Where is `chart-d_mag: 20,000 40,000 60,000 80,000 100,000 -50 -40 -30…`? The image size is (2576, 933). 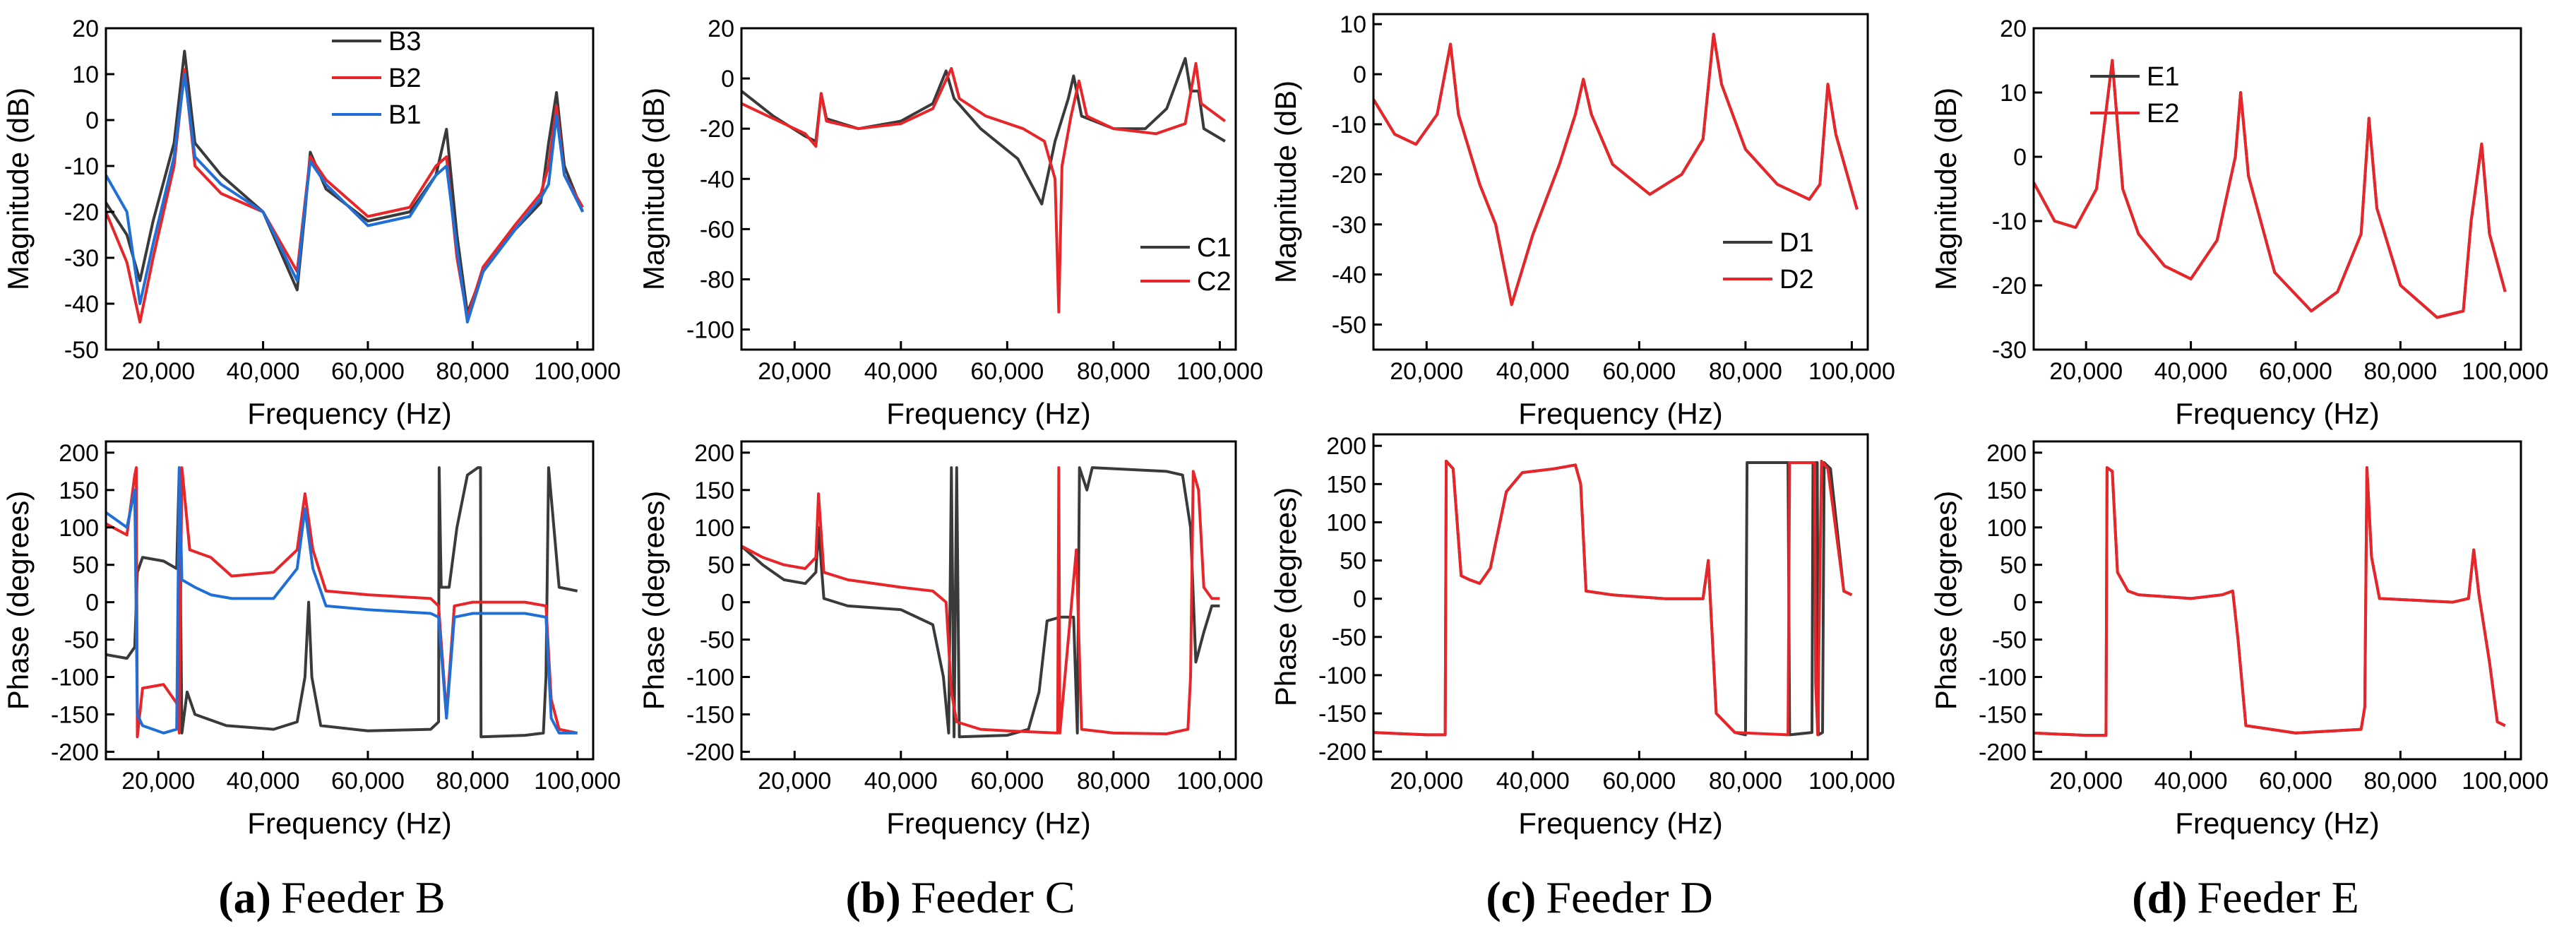 chart-d_mag: 20,000 40,000 60,000 80,000 100,000 -50 -40 -30… is located at coordinates (1582, 220).